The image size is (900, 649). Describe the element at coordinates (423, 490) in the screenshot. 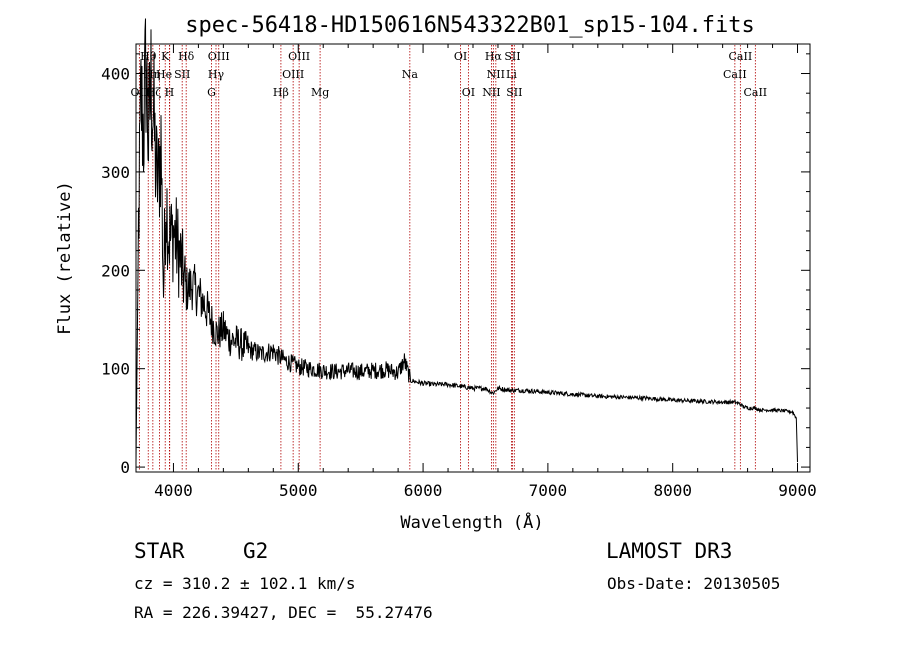

I see `x-tick-label: 6000` at that location.